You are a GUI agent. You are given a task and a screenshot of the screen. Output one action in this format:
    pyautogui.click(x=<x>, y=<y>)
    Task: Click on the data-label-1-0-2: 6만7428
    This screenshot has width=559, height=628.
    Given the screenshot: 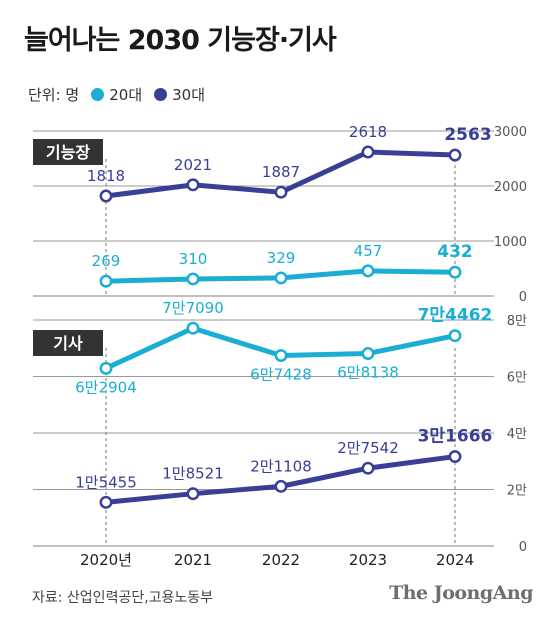 What is the action you would take?
    pyautogui.click(x=281, y=375)
    